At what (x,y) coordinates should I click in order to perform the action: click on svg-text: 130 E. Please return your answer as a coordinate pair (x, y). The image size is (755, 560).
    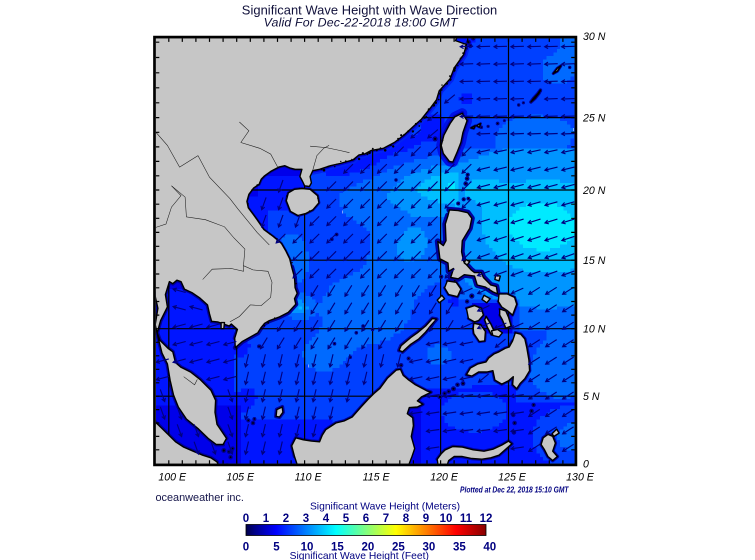
    Looking at the image, I should click on (580, 477).